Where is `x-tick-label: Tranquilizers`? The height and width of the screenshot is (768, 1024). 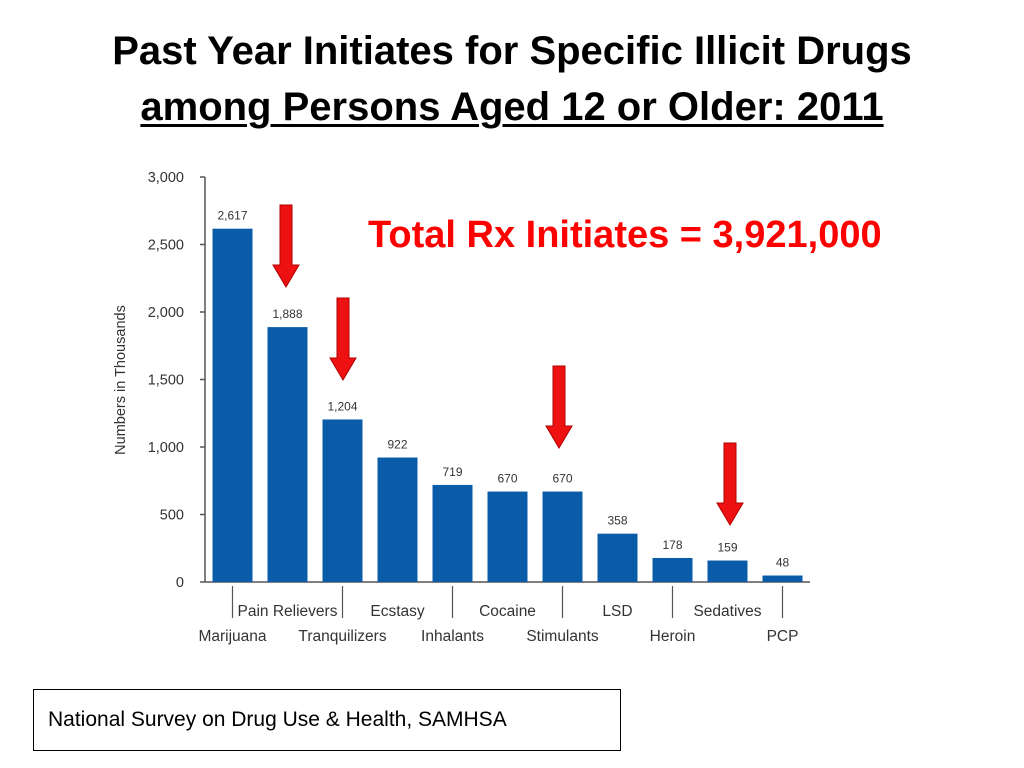
x-tick-label: Tranquilizers is located at coordinates (342, 636).